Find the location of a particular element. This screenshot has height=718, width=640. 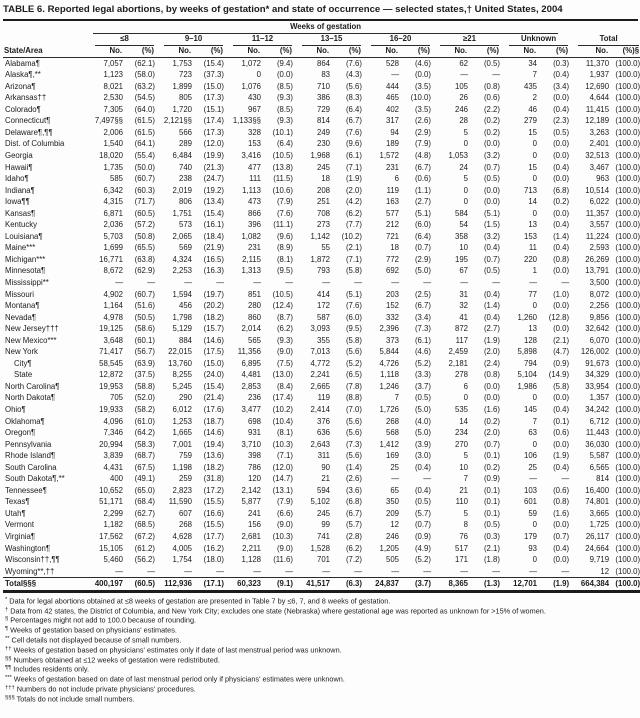

number-cell: 11,443 is located at coordinates (597, 433).